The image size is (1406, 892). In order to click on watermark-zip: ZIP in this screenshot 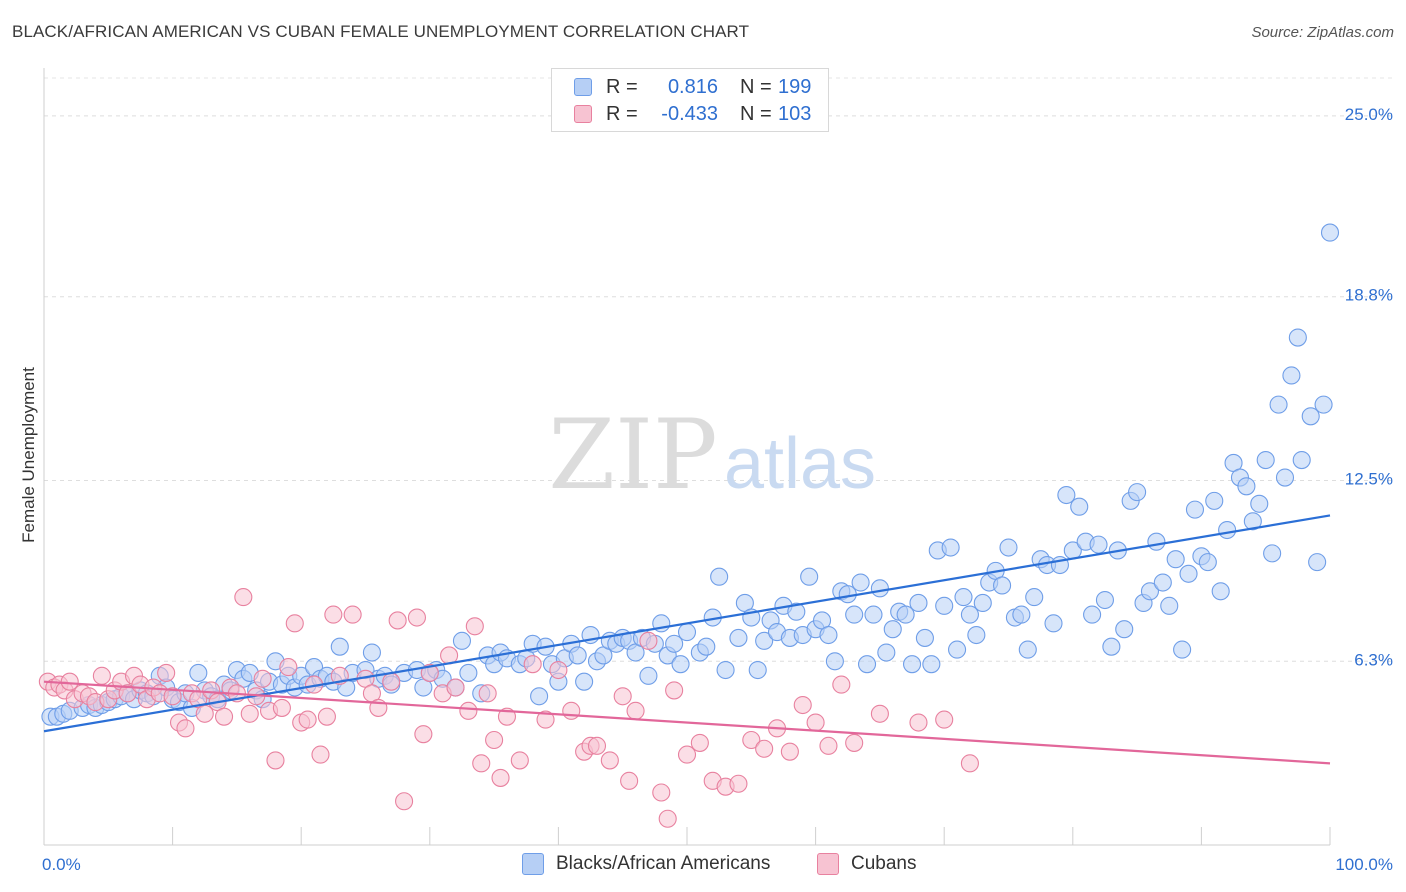, I will do `click(632, 455)`.